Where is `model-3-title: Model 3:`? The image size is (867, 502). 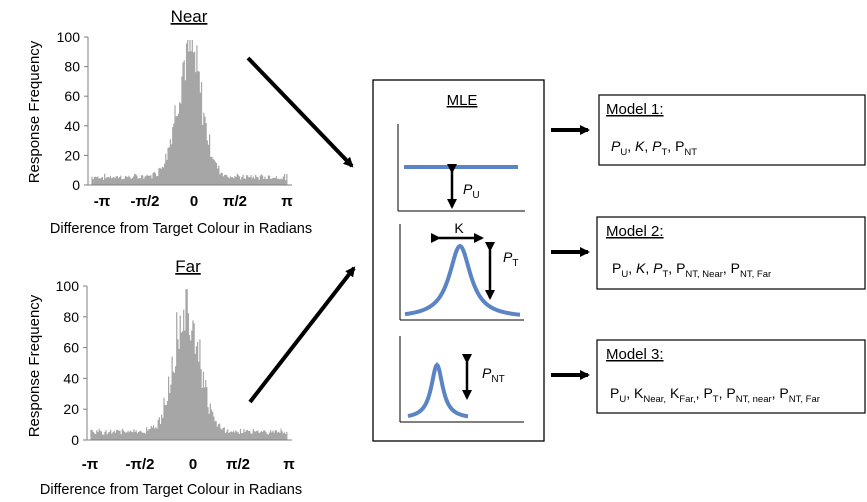 model-3-title: Model 3: is located at coordinates (635, 354).